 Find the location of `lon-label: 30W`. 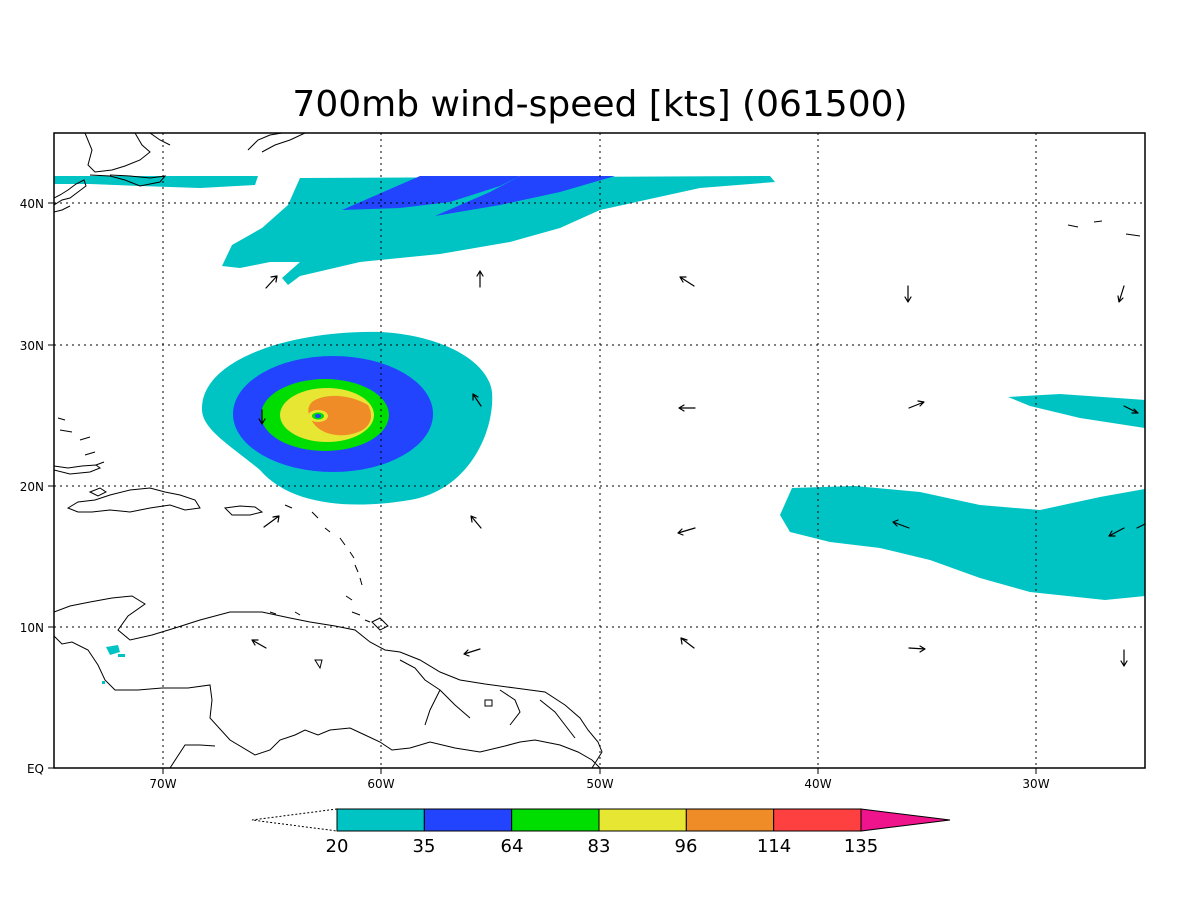

lon-label: 30W is located at coordinates (1035, 784).